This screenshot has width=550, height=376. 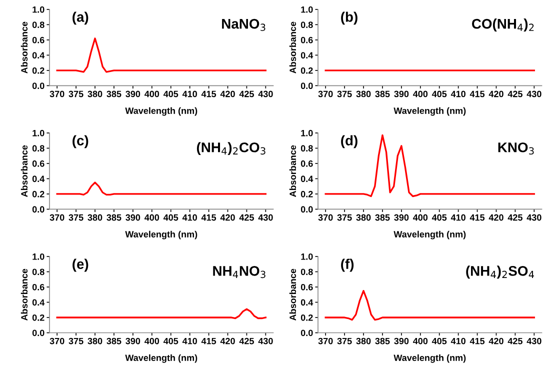 I want to click on annotation: CO(NH$_{4}$)$_{2}$, so click(x=503, y=25).